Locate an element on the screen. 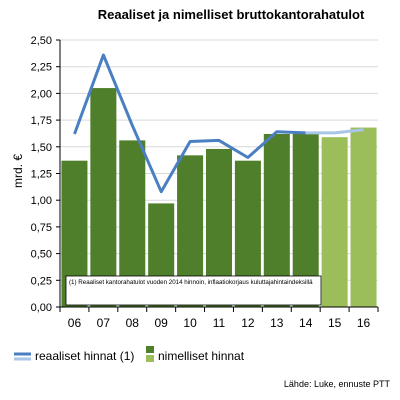  source-note: Lähde: Luke, ennuste PTT is located at coordinates (337, 384).